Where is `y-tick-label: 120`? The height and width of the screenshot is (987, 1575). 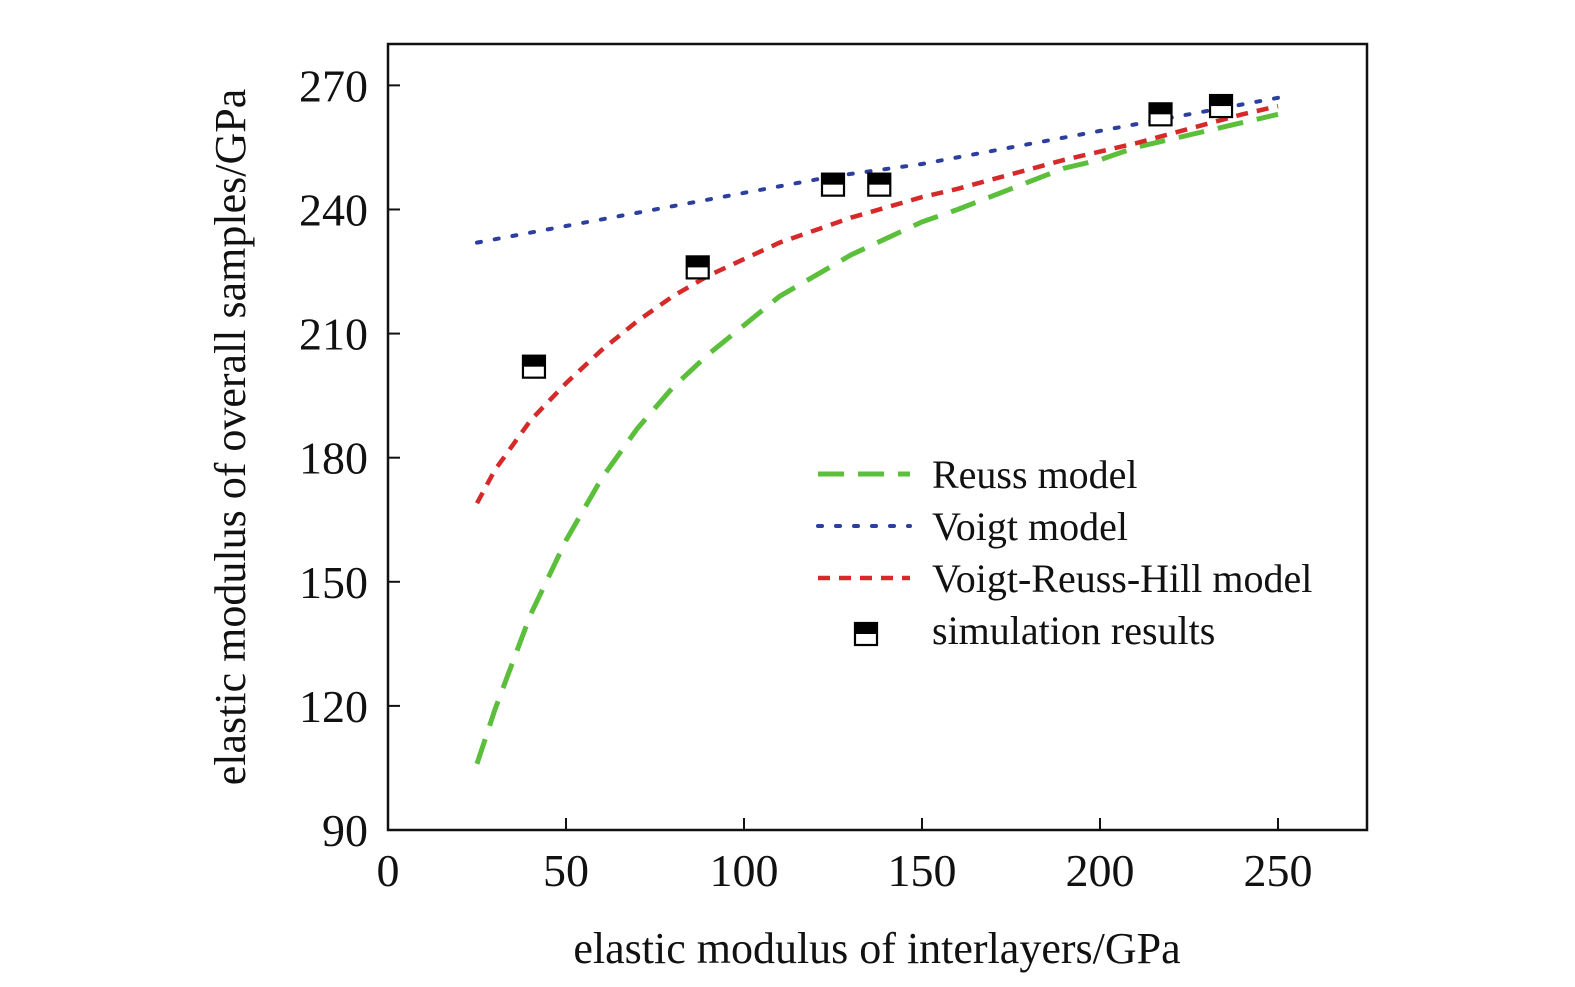 y-tick-label: 120 is located at coordinates (333, 706).